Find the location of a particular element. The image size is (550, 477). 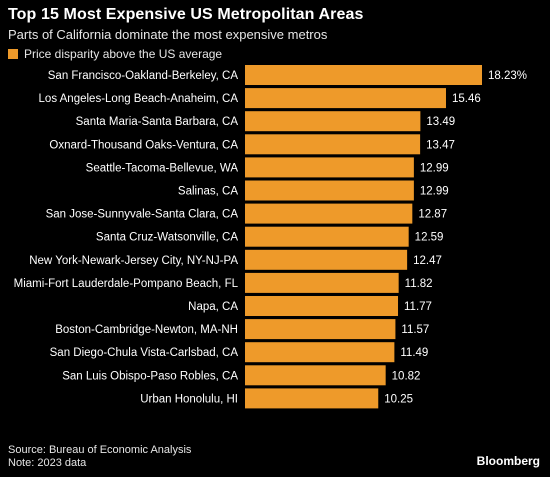

value-label: 10.25 is located at coordinates (398, 399).